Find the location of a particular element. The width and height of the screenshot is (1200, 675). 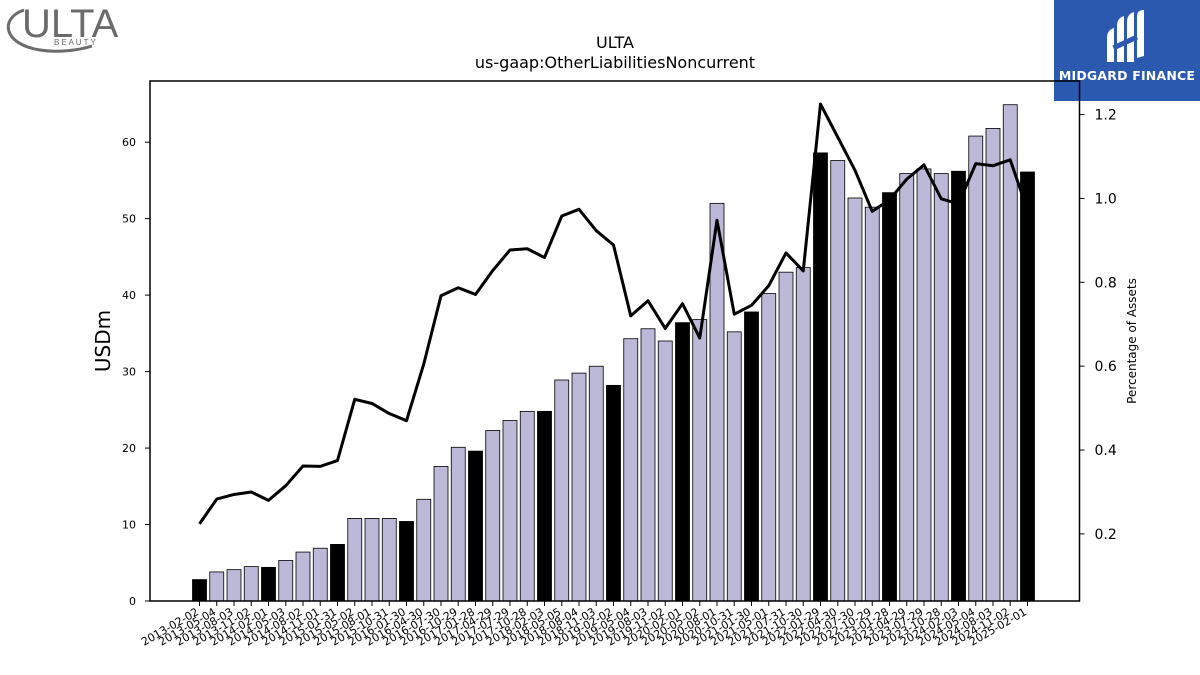

y-tick-label: 10 is located at coordinates (129, 525).